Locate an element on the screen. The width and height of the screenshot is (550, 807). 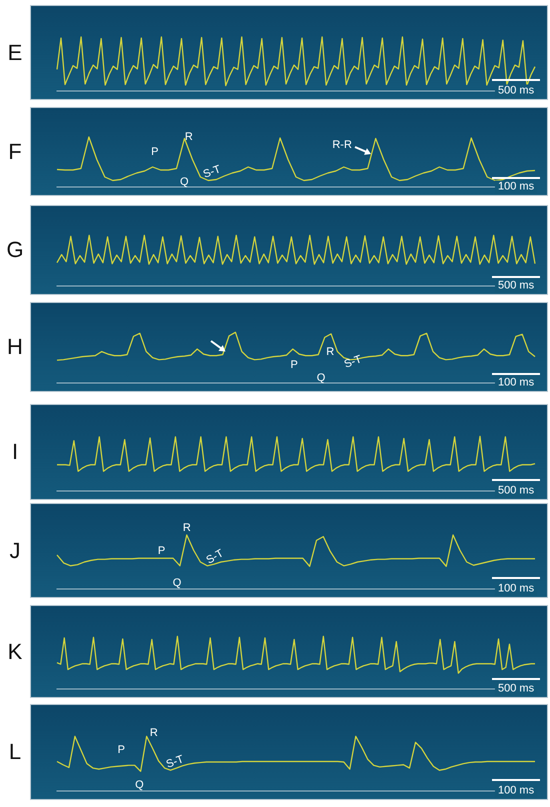
chart-title: H is located at coordinates (15, 347).